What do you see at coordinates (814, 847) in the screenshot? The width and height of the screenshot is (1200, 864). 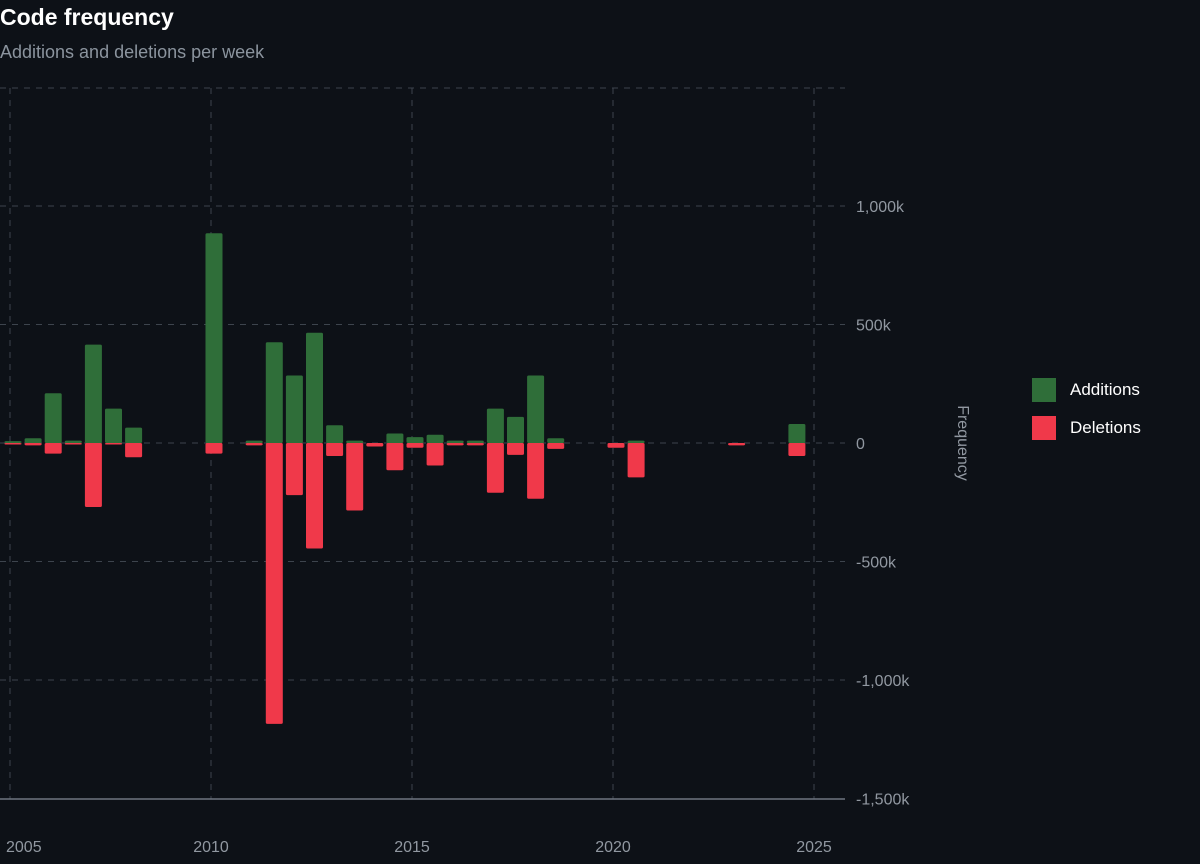 I see `x-tick-label: 2025` at bounding box center [814, 847].